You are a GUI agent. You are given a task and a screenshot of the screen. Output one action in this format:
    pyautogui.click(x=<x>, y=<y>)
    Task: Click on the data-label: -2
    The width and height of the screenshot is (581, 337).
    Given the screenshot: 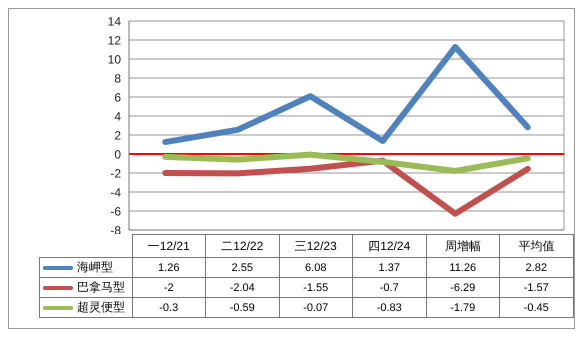 What is the action you would take?
    pyautogui.click(x=169, y=288)
    